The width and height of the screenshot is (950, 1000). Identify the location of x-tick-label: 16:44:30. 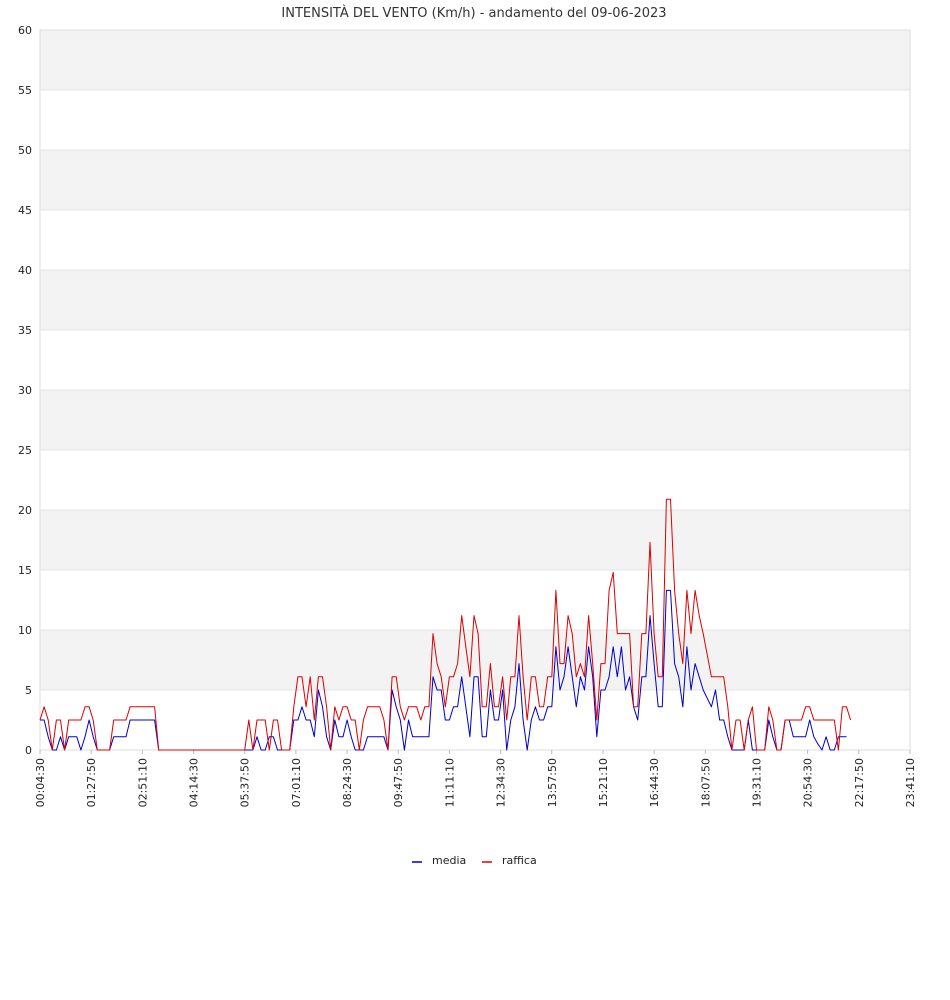
(654, 782).